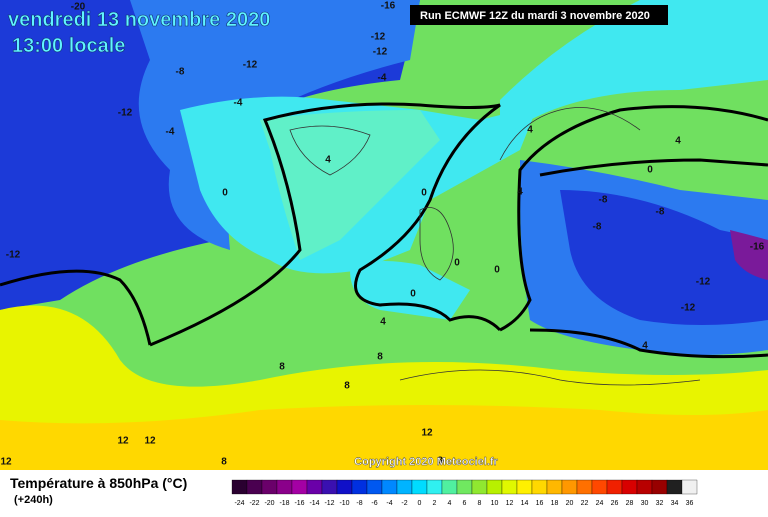 Image resolution: width=768 pixels, height=517 pixels. What do you see at coordinates (645, 503) in the screenshot?
I see `scale-label: 30` at bounding box center [645, 503].